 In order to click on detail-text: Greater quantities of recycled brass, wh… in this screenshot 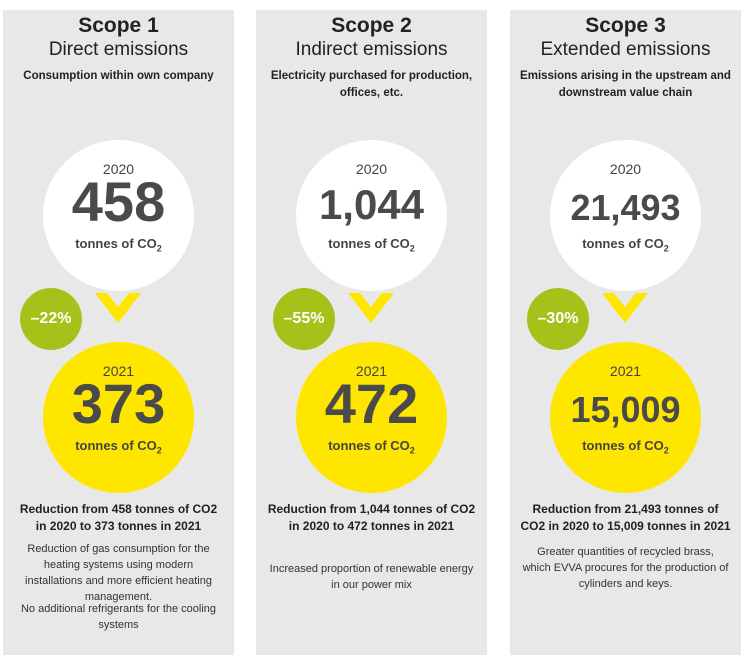, I will do `click(625, 568)`.